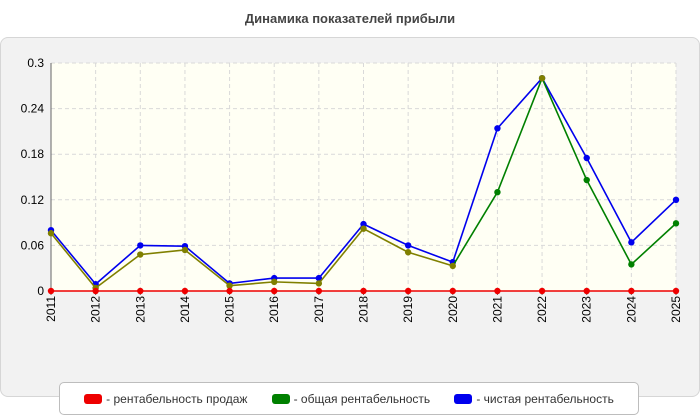 The image size is (700, 415). I want to click on x-tick-label: 2012, so click(96, 309).